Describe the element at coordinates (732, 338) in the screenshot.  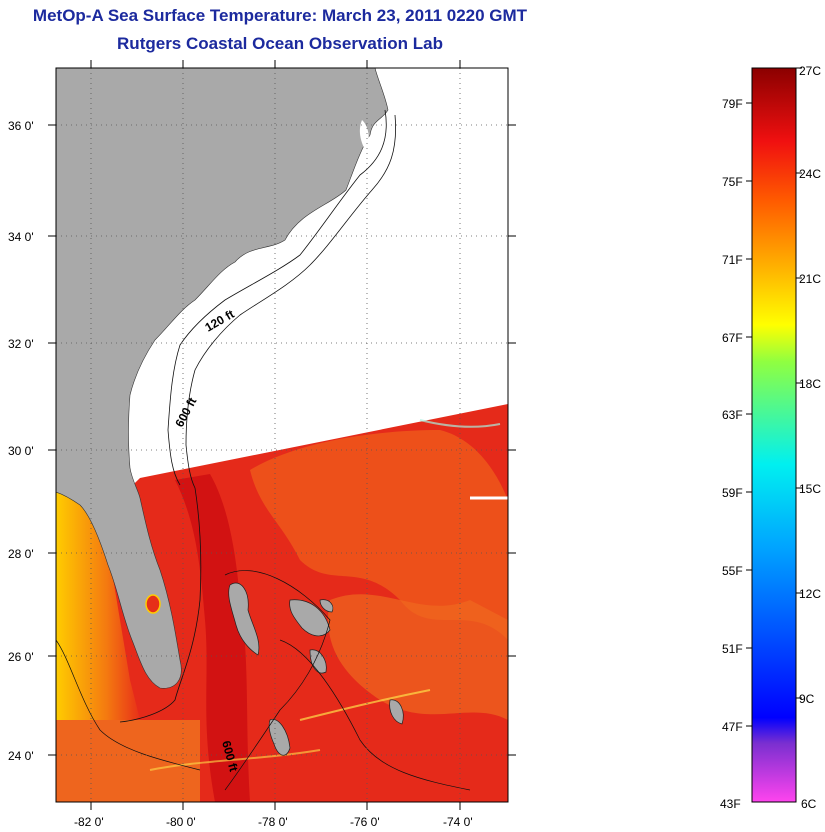
I see `colorbar-label-f: 67F` at that location.